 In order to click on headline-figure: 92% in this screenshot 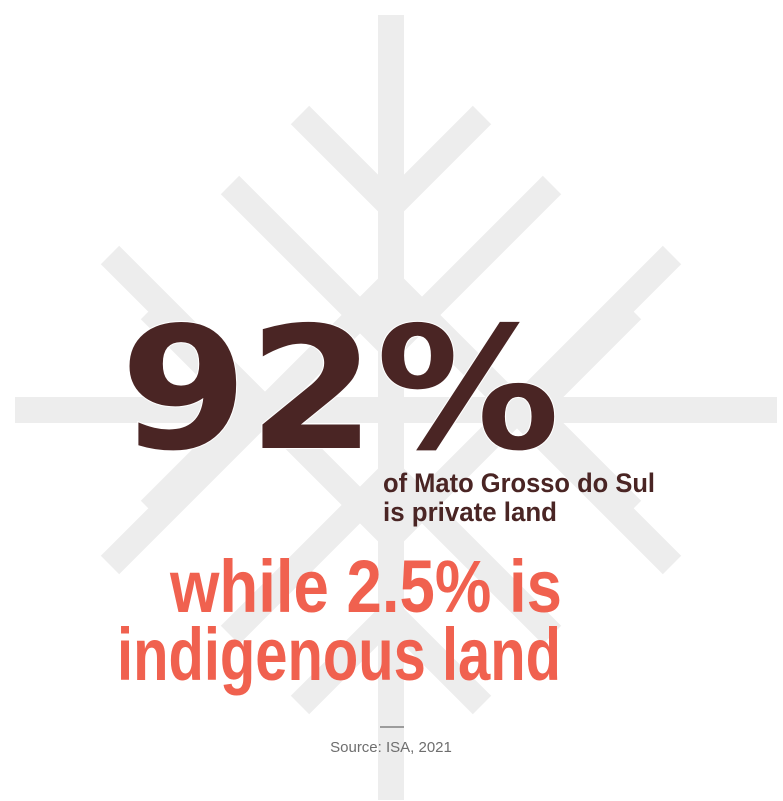, I will do `click(340, 390)`.